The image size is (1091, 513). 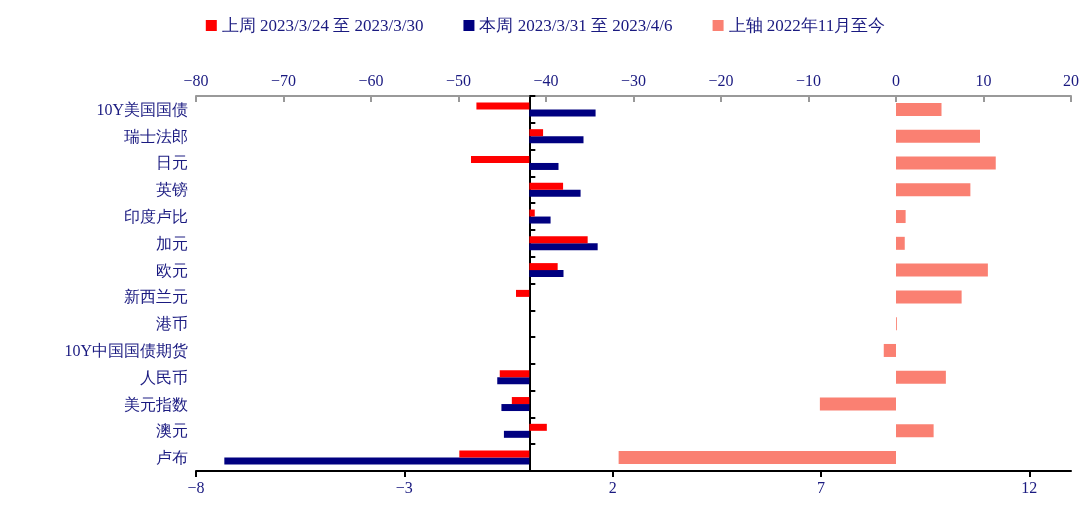 I want to click on y-tick-label: 新西兰元, so click(x=156, y=297).